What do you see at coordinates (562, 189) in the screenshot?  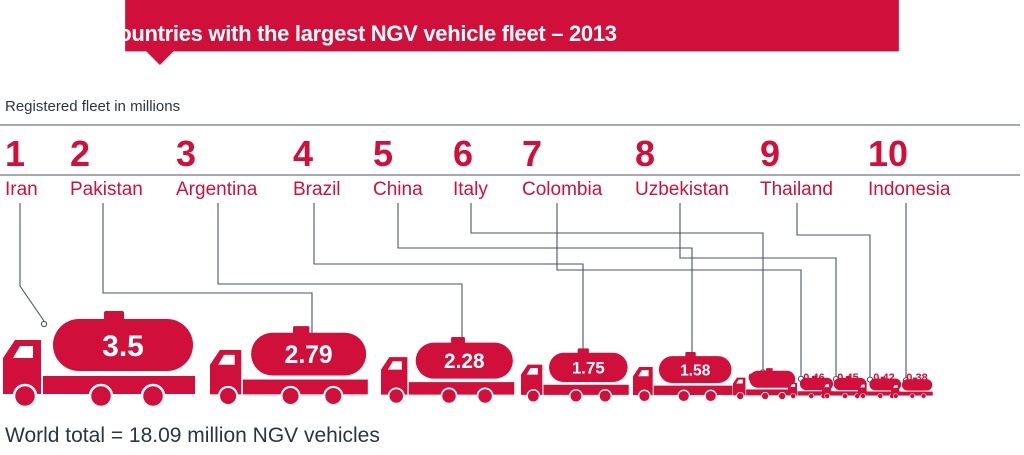 I see `country-label: Colombia` at bounding box center [562, 189].